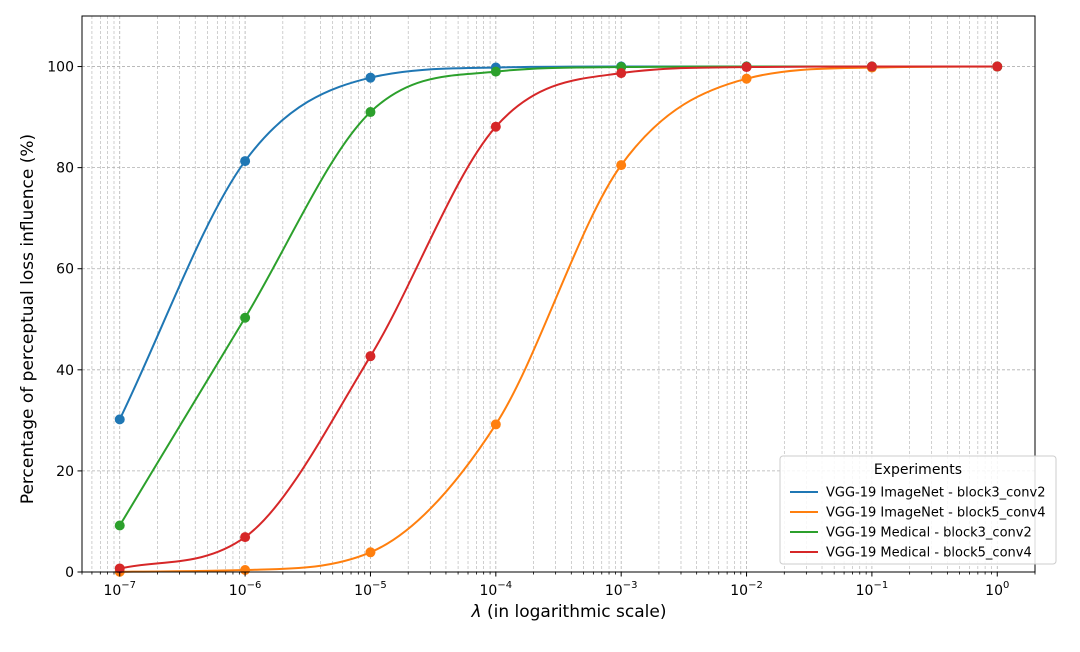 The image size is (1080, 652). I want to click on x-tick-label-exponent: 0, so click(1006, 585).